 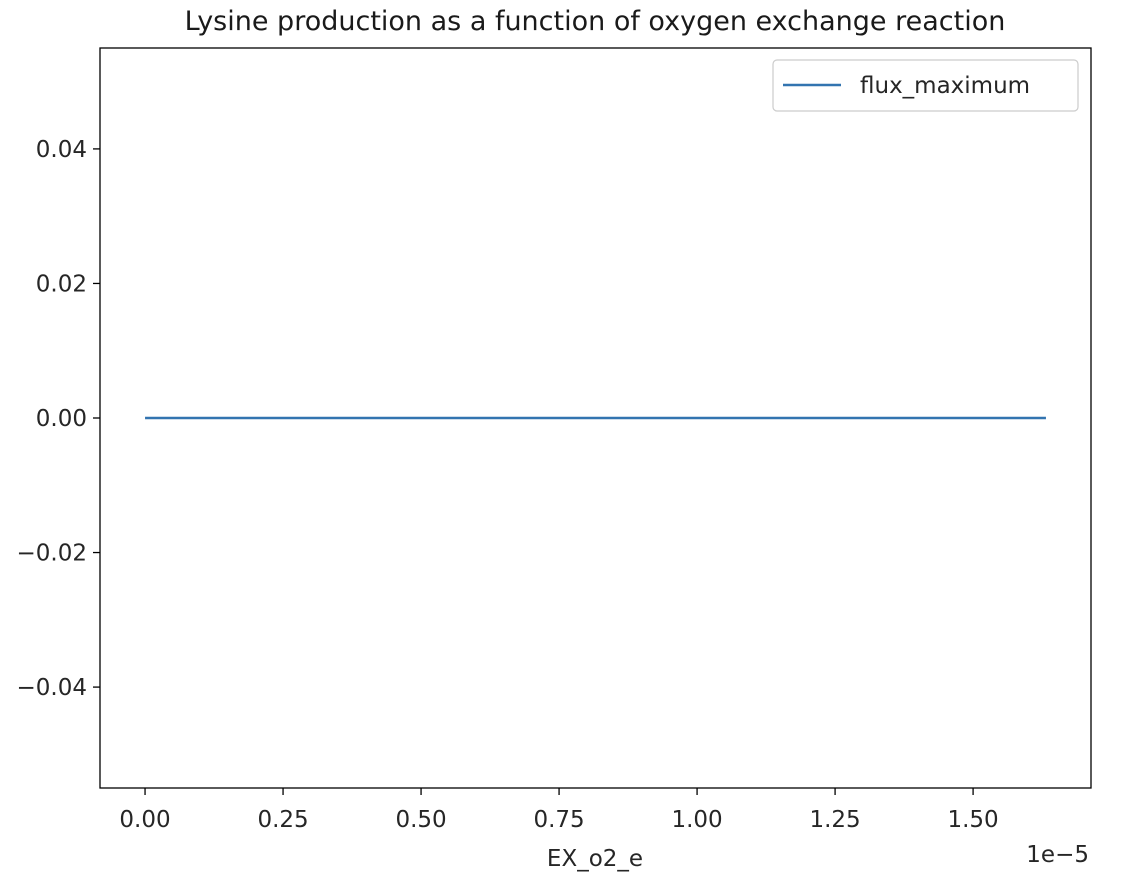 What do you see at coordinates (834, 820) in the screenshot?
I see `x-tick-label: 1.25` at bounding box center [834, 820].